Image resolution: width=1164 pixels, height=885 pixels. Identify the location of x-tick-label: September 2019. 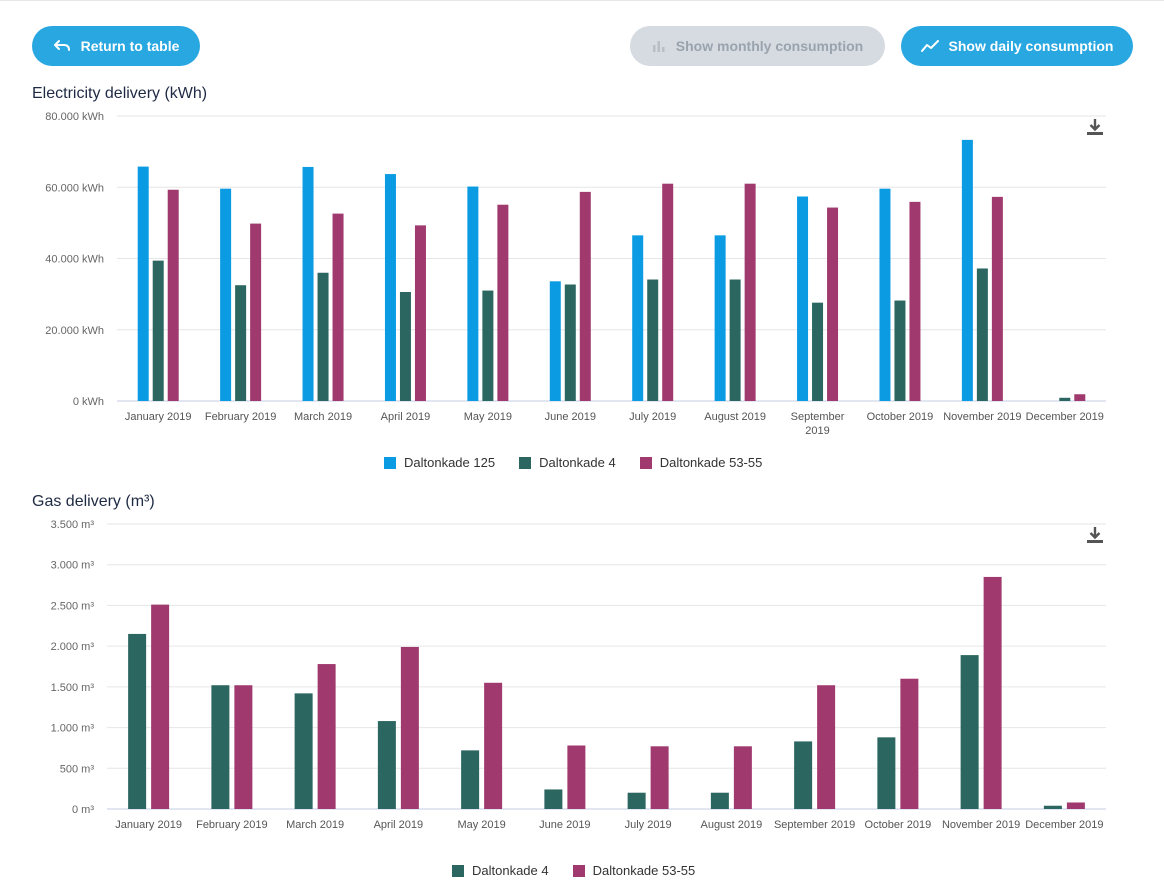
(814, 825).